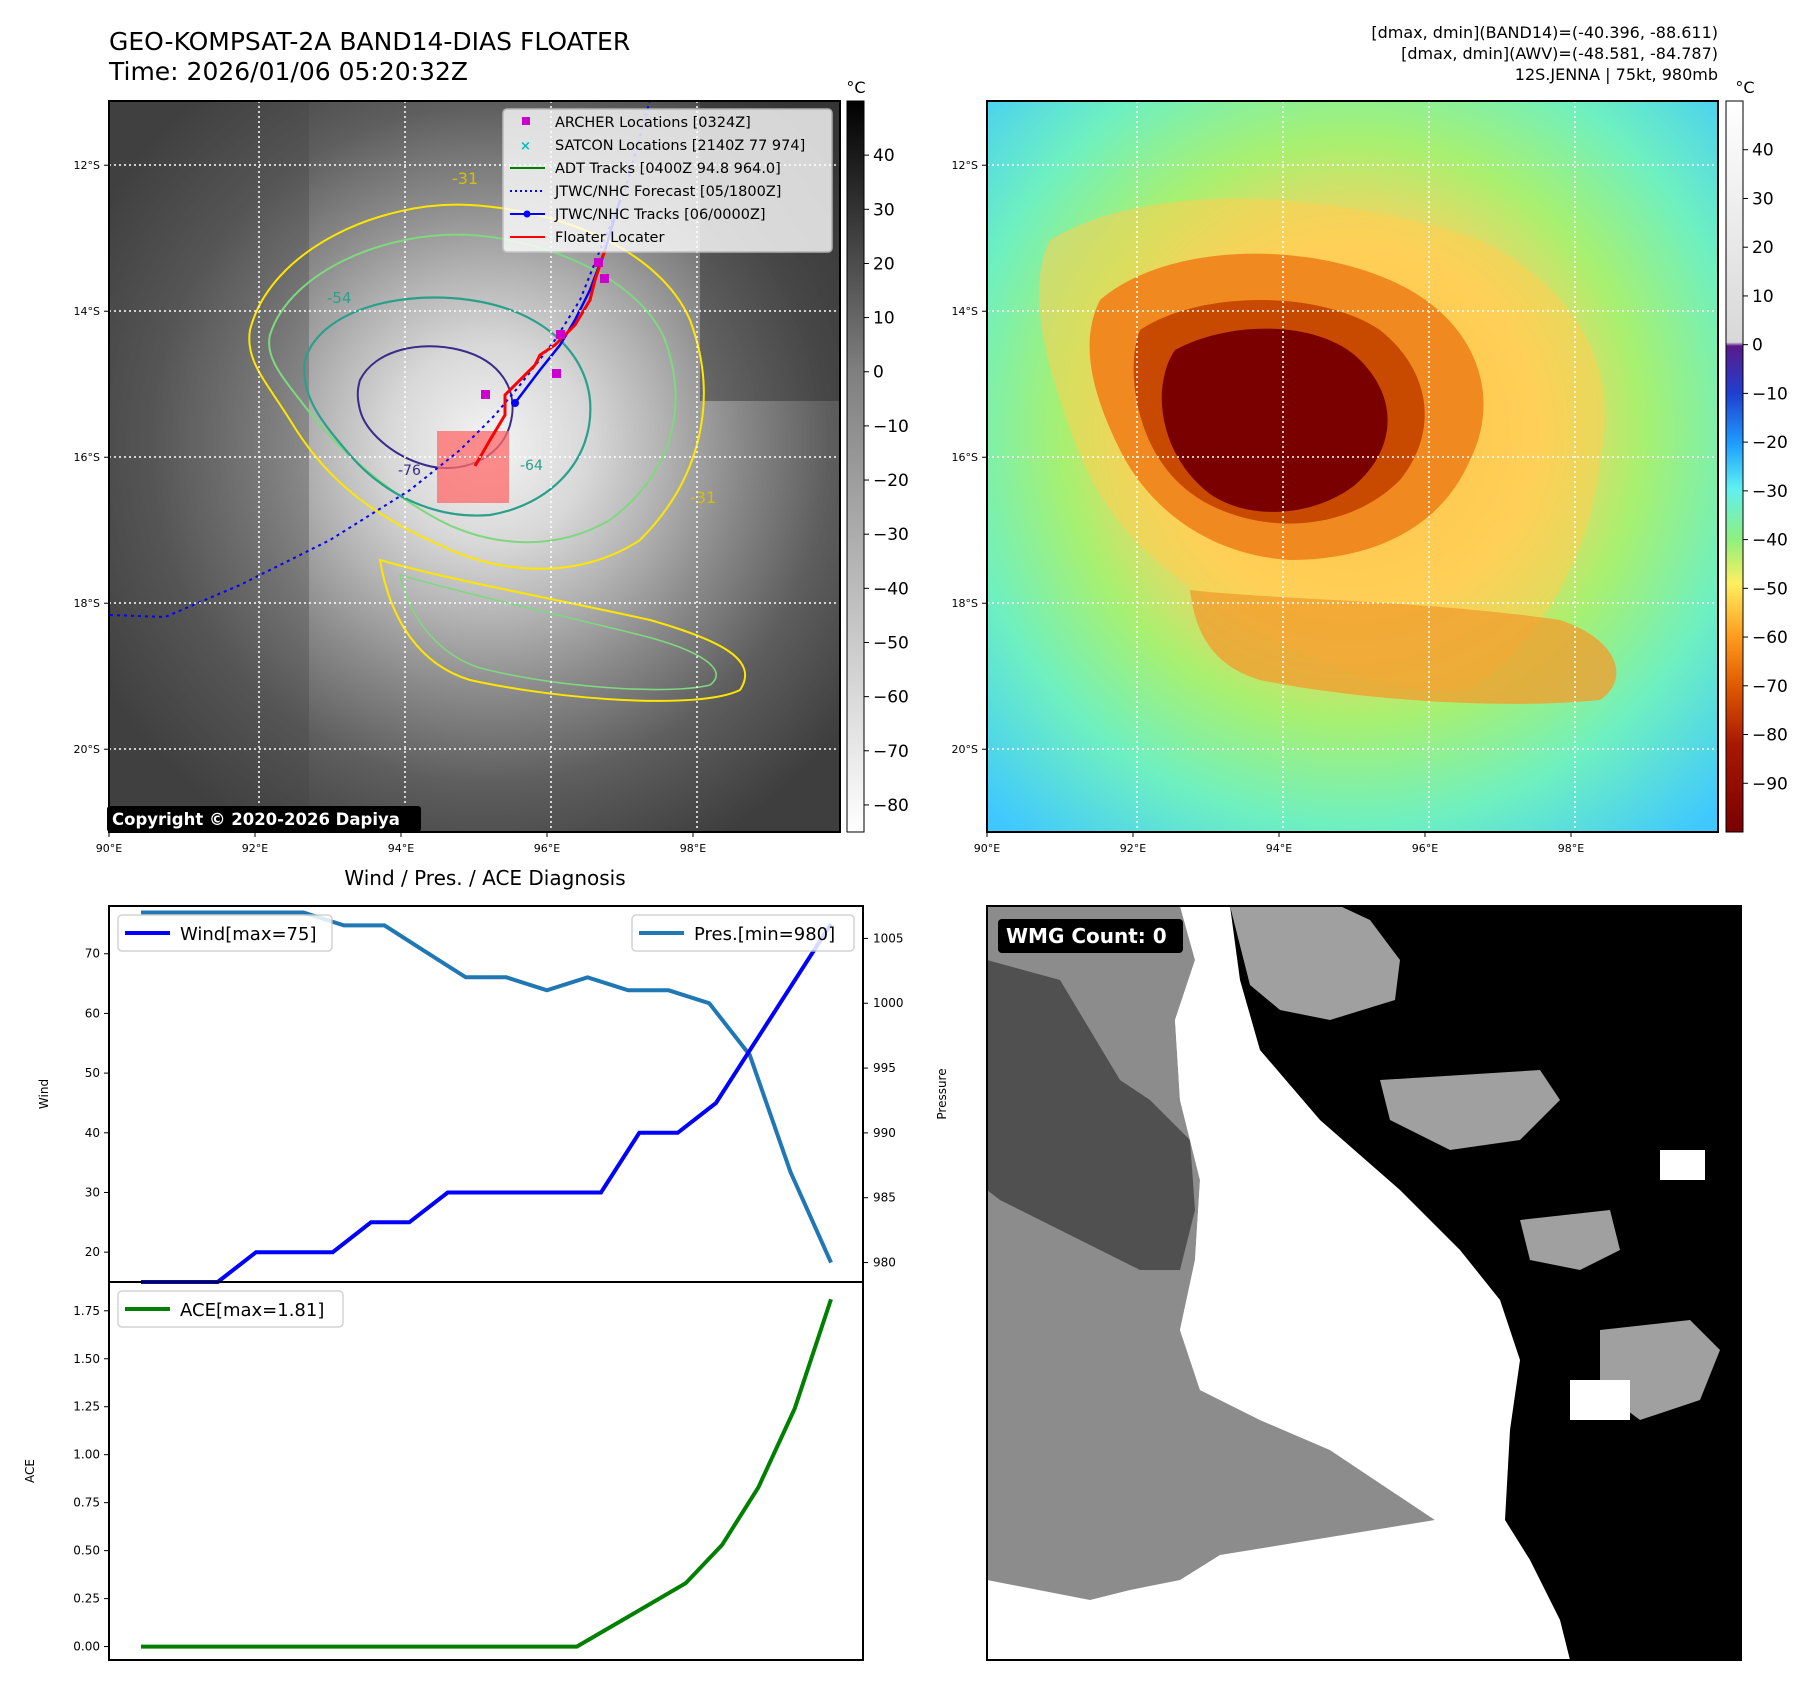  Describe the element at coordinates (1734, 466) in the screenshot. I see `colorbar-right` at that location.